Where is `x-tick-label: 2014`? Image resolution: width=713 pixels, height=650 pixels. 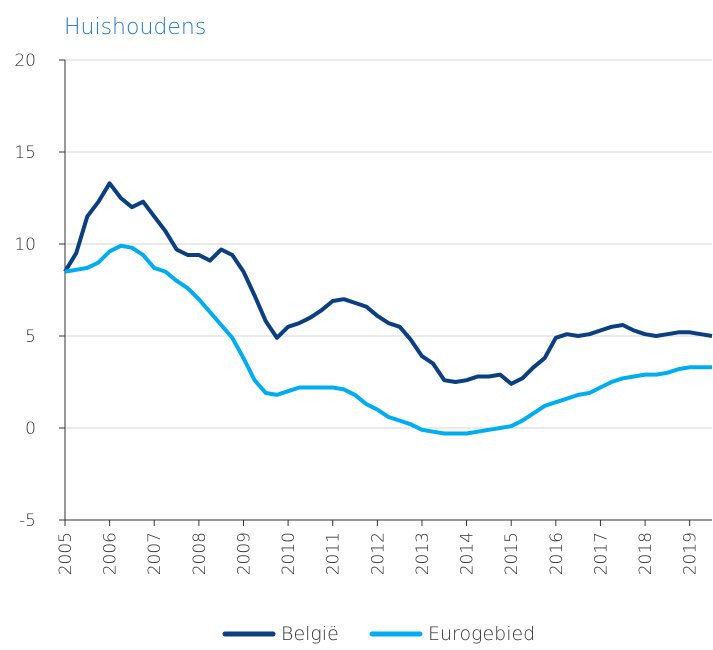 x-tick-label: 2014 is located at coordinates (468, 553).